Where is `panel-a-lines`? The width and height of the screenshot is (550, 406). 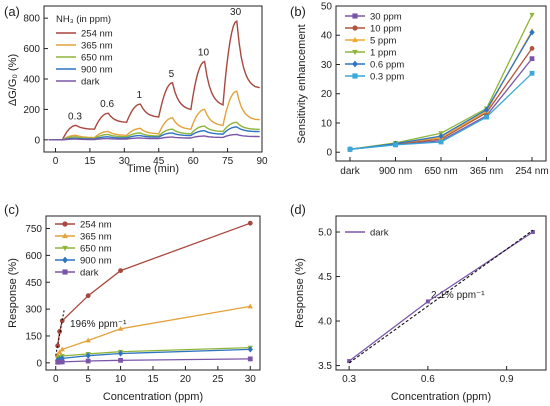 panel-a-lines is located at coordinates (154, 80).